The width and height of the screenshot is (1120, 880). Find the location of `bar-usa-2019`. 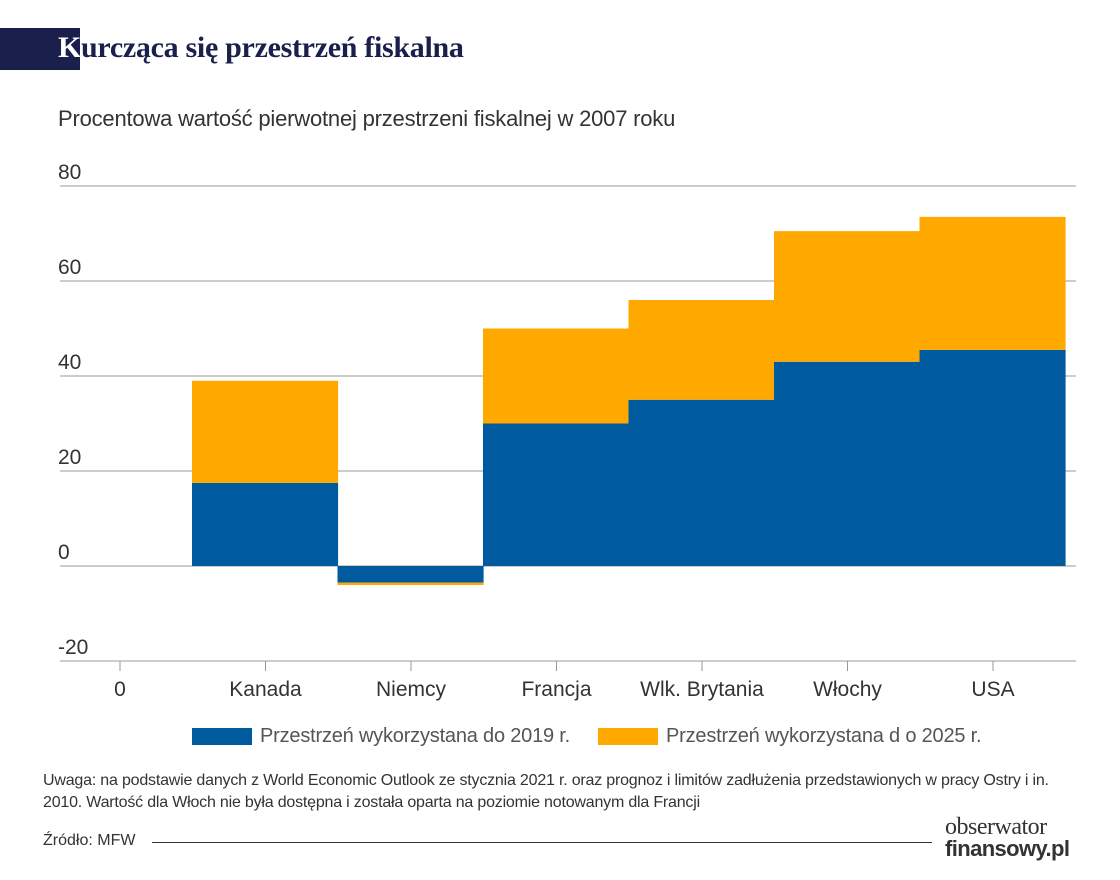

bar-usa-2019 is located at coordinates (992, 457).